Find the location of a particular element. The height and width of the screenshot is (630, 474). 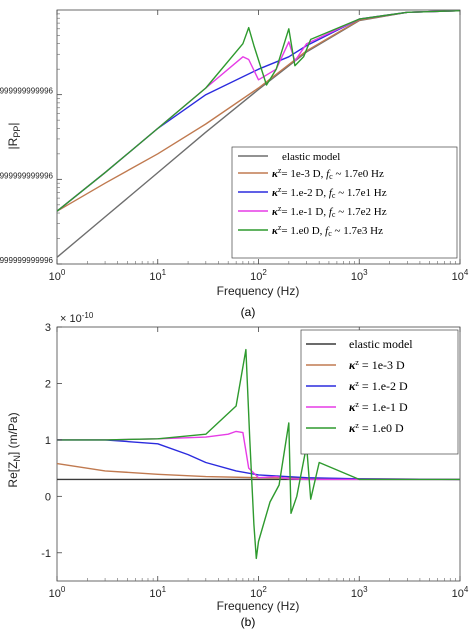

panel-a-legend-box is located at coordinates (344, 202).